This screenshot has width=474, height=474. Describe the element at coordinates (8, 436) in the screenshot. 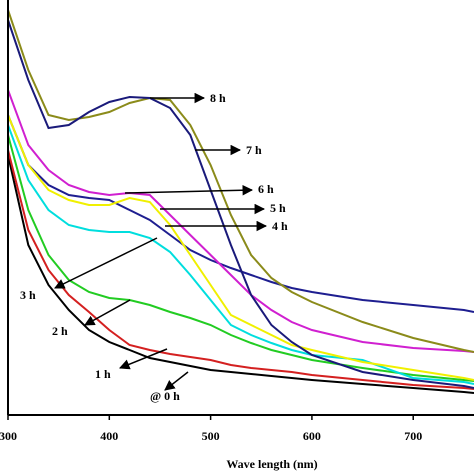

I see `x-tick-label: 300` at that location.